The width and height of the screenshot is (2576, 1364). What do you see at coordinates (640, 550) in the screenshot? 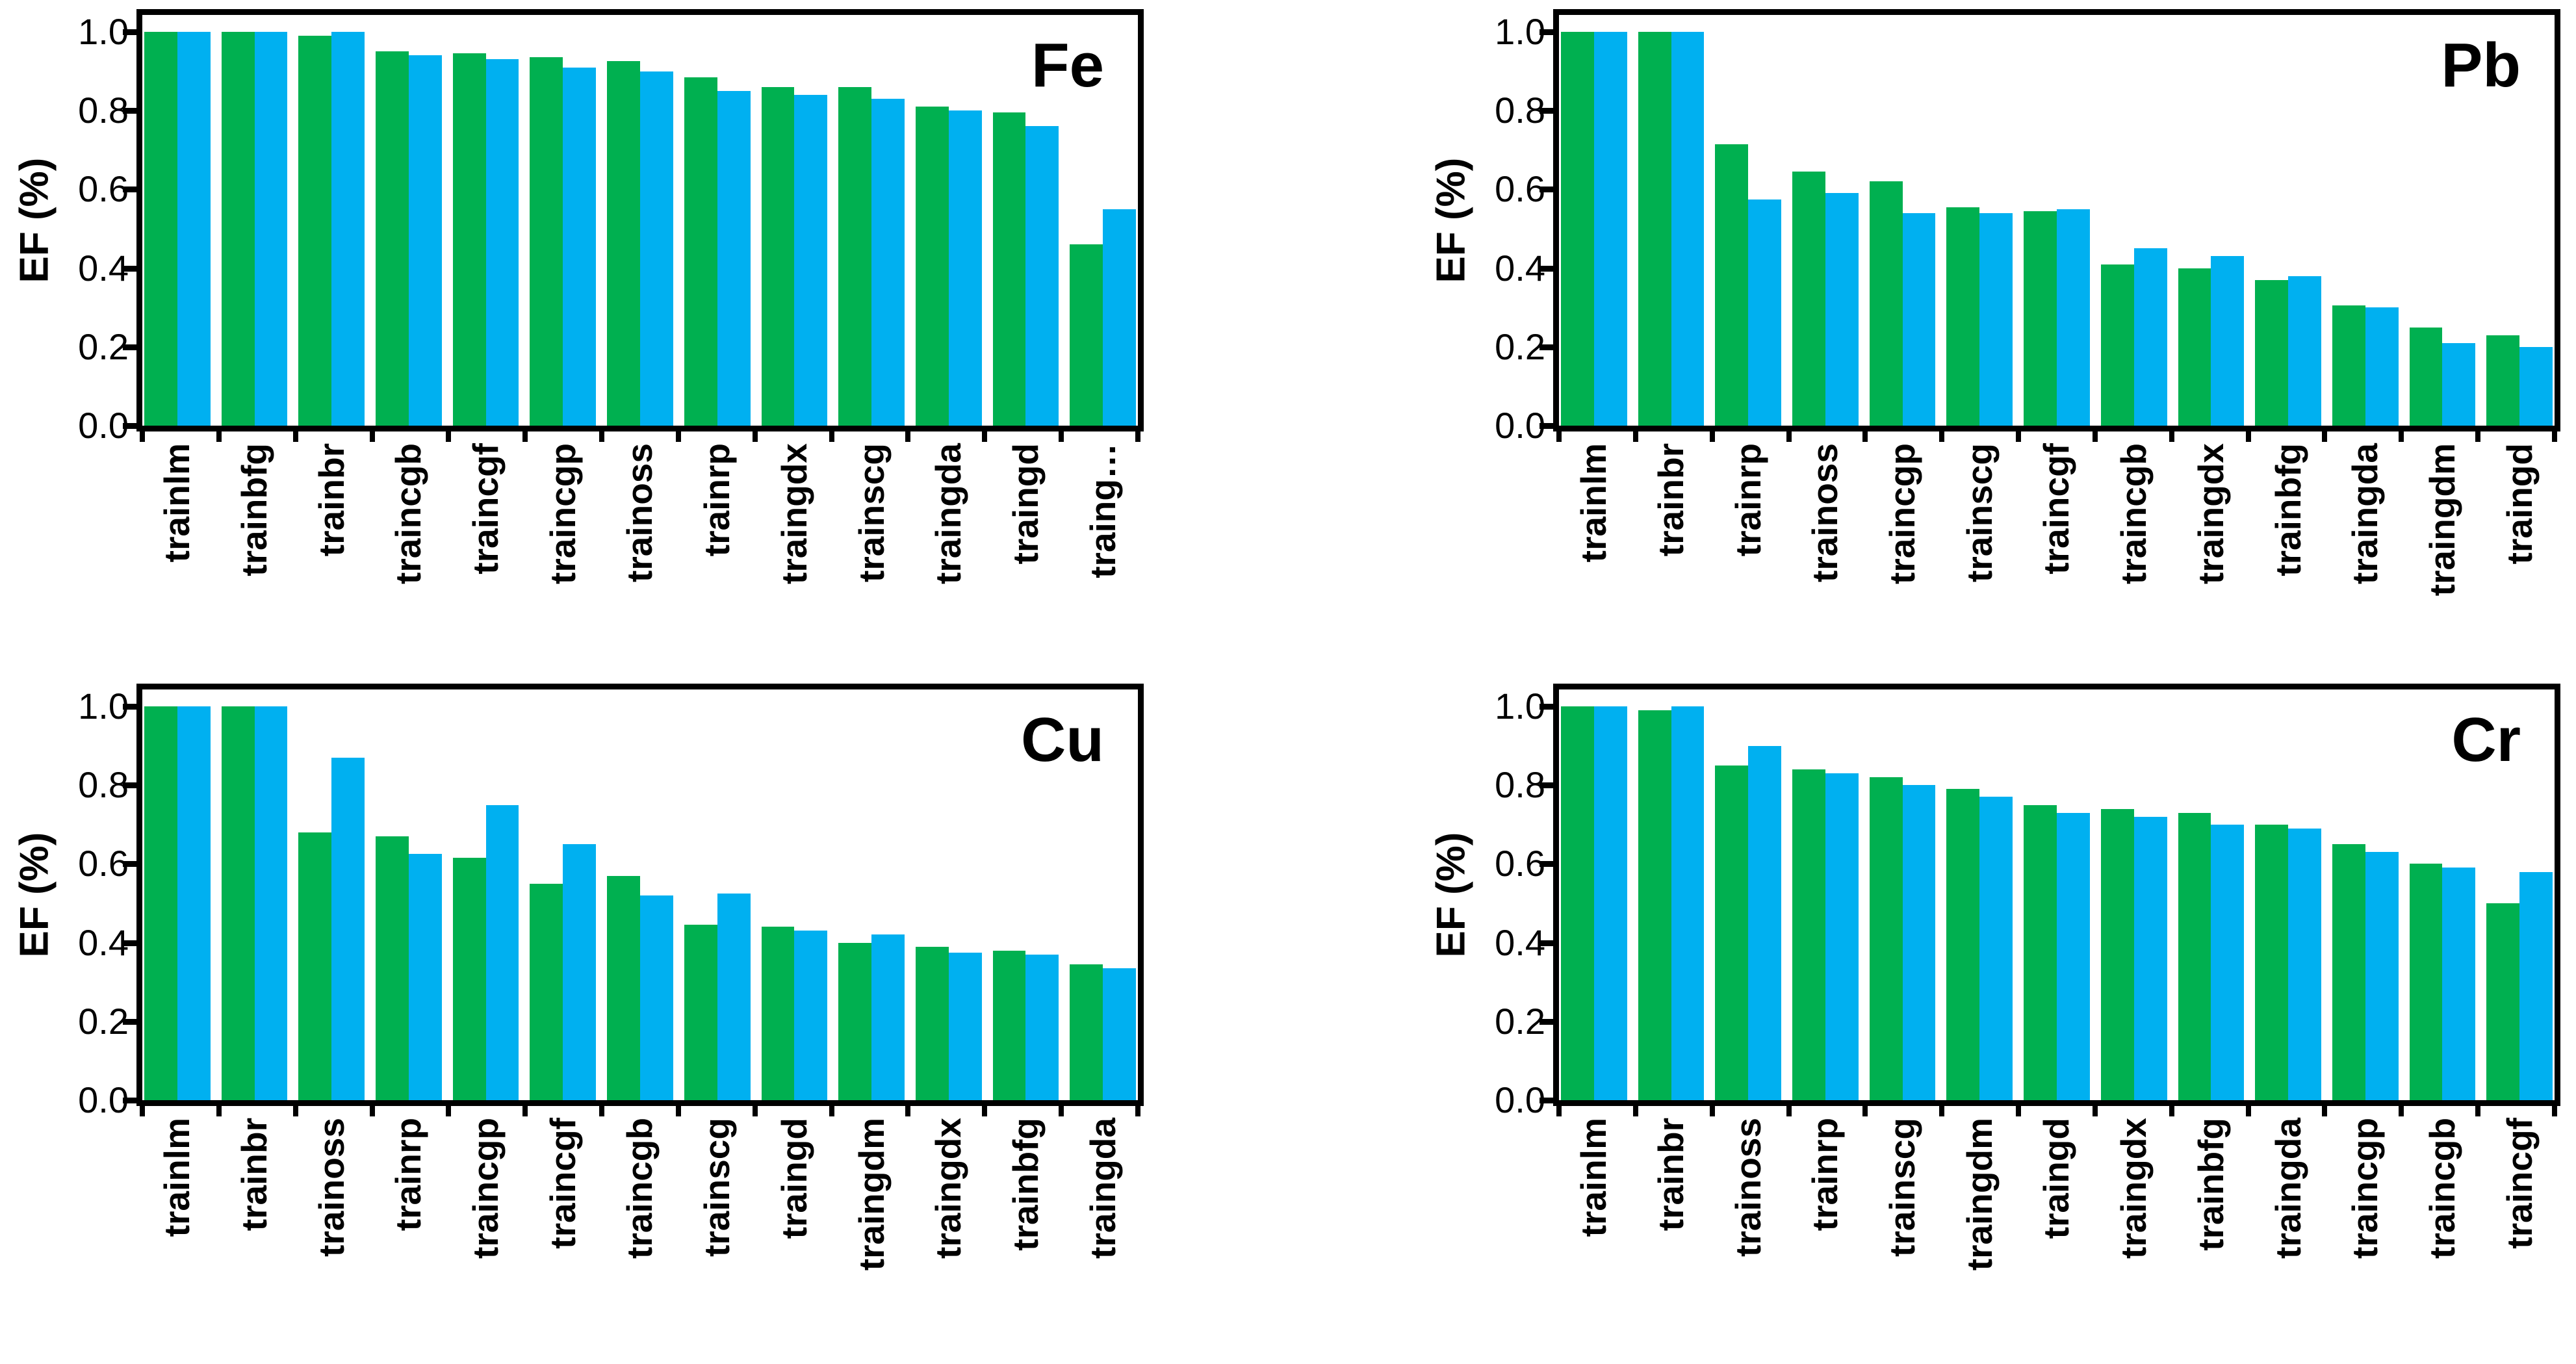
I see `x-label-cell: trainoss` at bounding box center [640, 550].